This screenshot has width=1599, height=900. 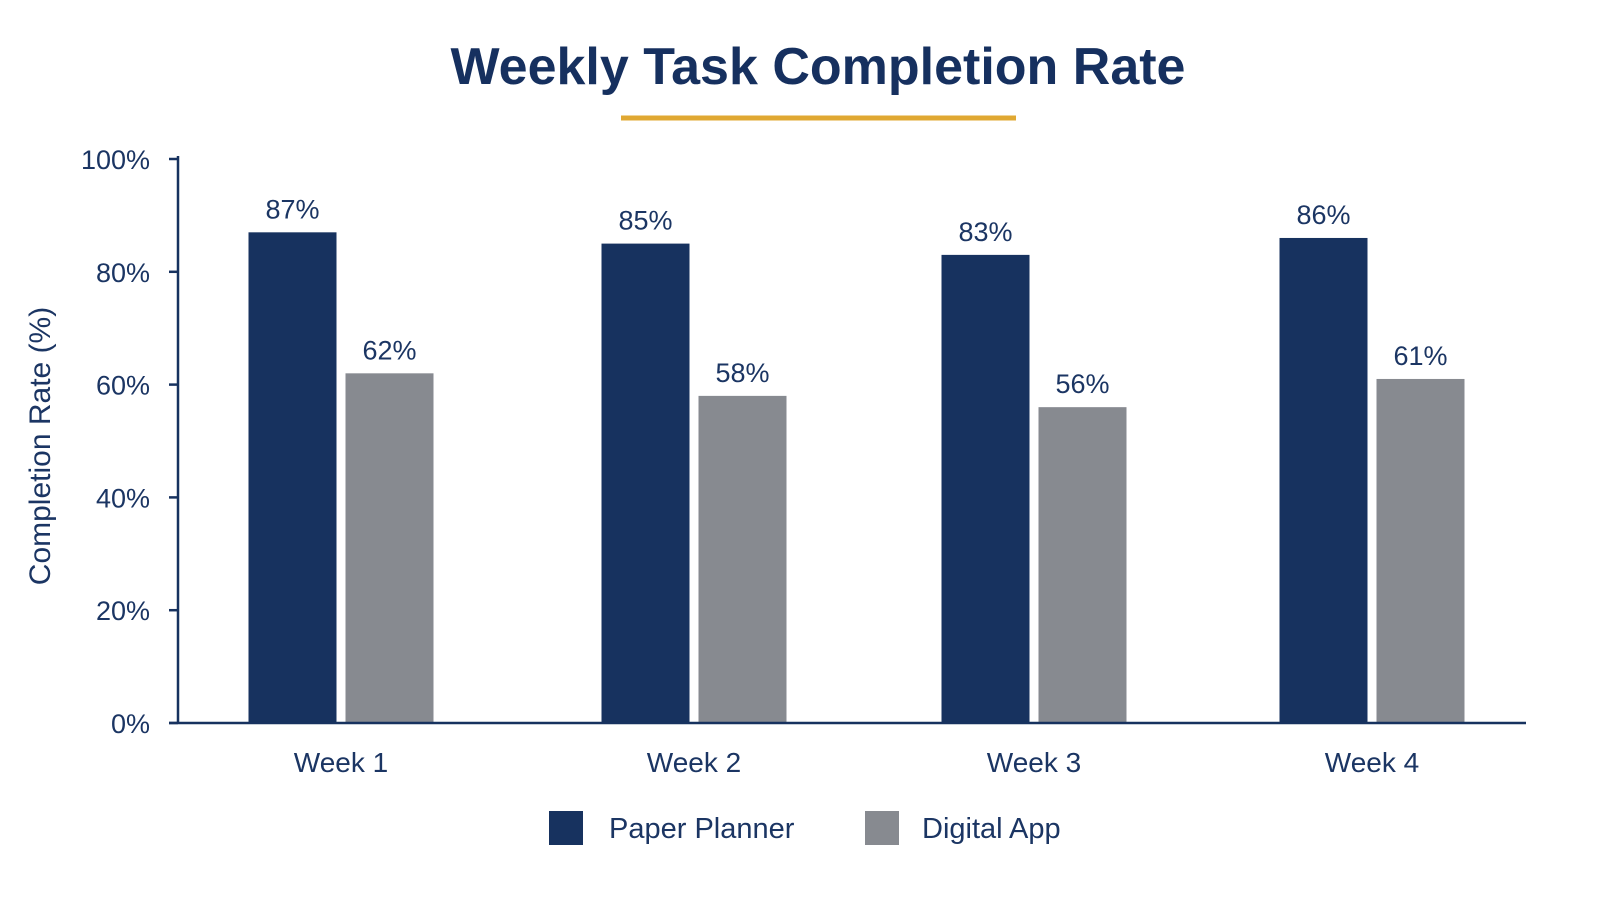 I want to click on x-tick-label: Week 3, so click(x=1034, y=762).